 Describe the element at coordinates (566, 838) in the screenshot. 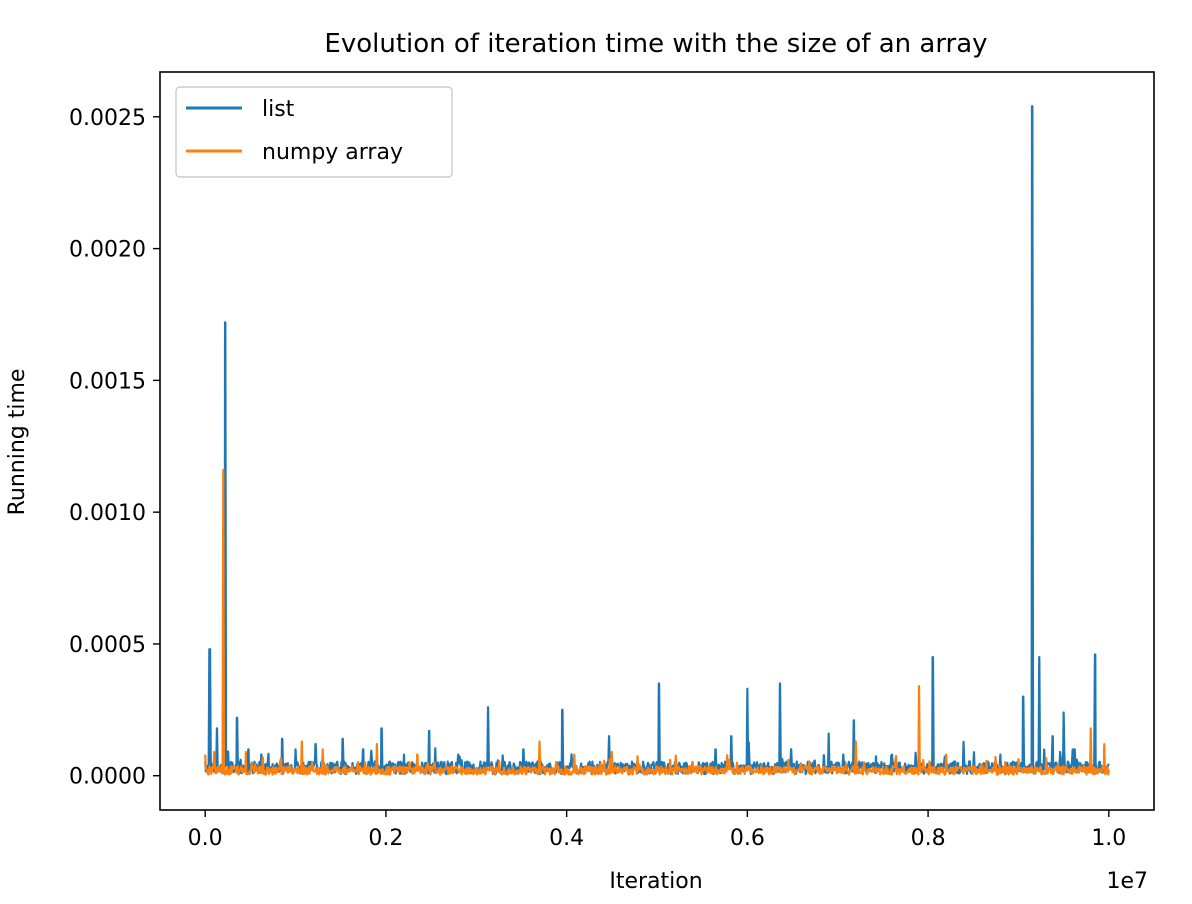

I see `x-tick-label: 0.4` at that location.